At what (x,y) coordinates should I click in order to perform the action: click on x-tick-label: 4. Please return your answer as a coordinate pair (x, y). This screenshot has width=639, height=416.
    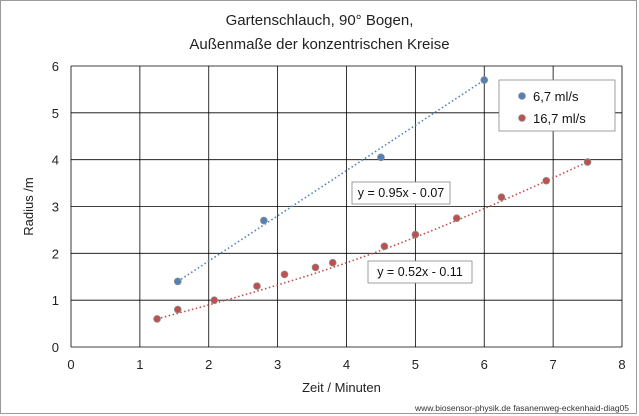
    Looking at the image, I should click on (346, 364).